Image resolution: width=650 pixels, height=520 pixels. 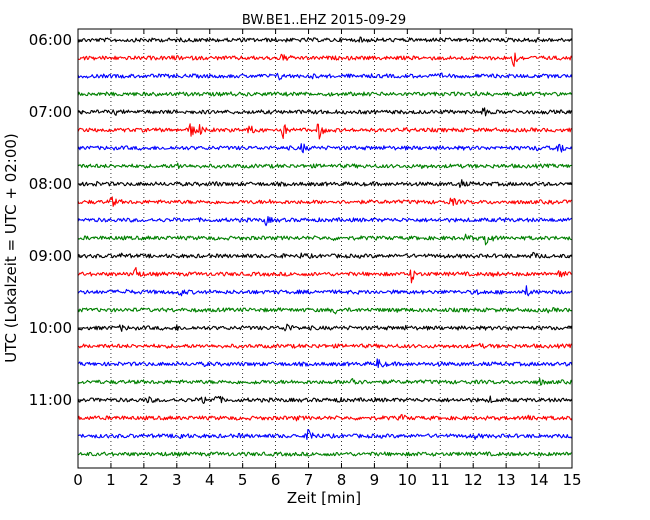 What do you see at coordinates (144, 480) in the screenshot?
I see `x-tick-label: 2` at bounding box center [144, 480].